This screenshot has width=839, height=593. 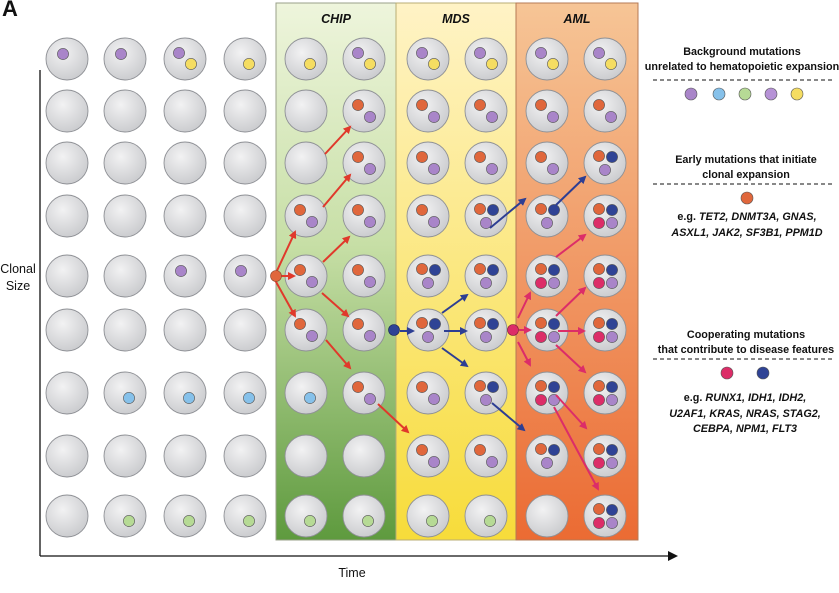 I want to click on cooperating-arrow, so click(x=455, y=303).